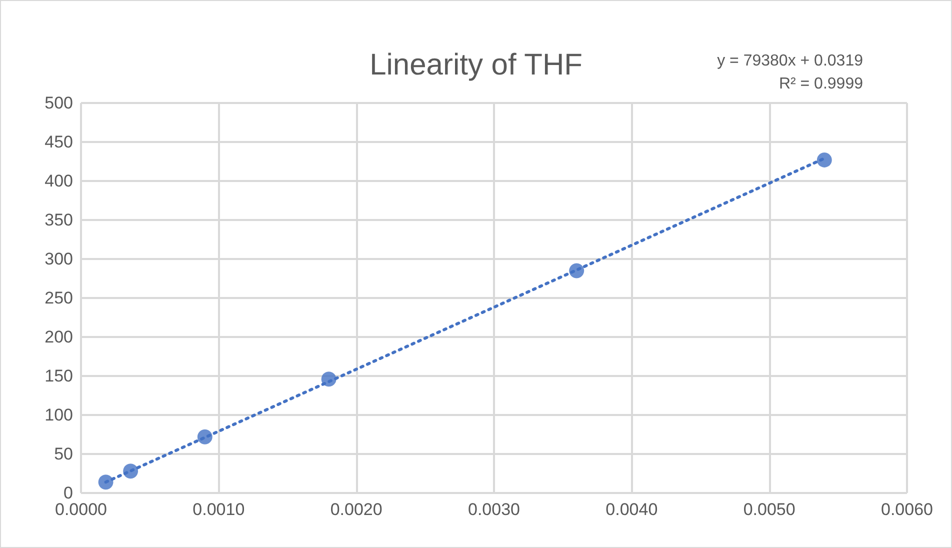 The width and height of the screenshot is (952, 548). What do you see at coordinates (218, 509) in the screenshot?
I see `x-tick-label: 0.0010` at bounding box center [218, 509].